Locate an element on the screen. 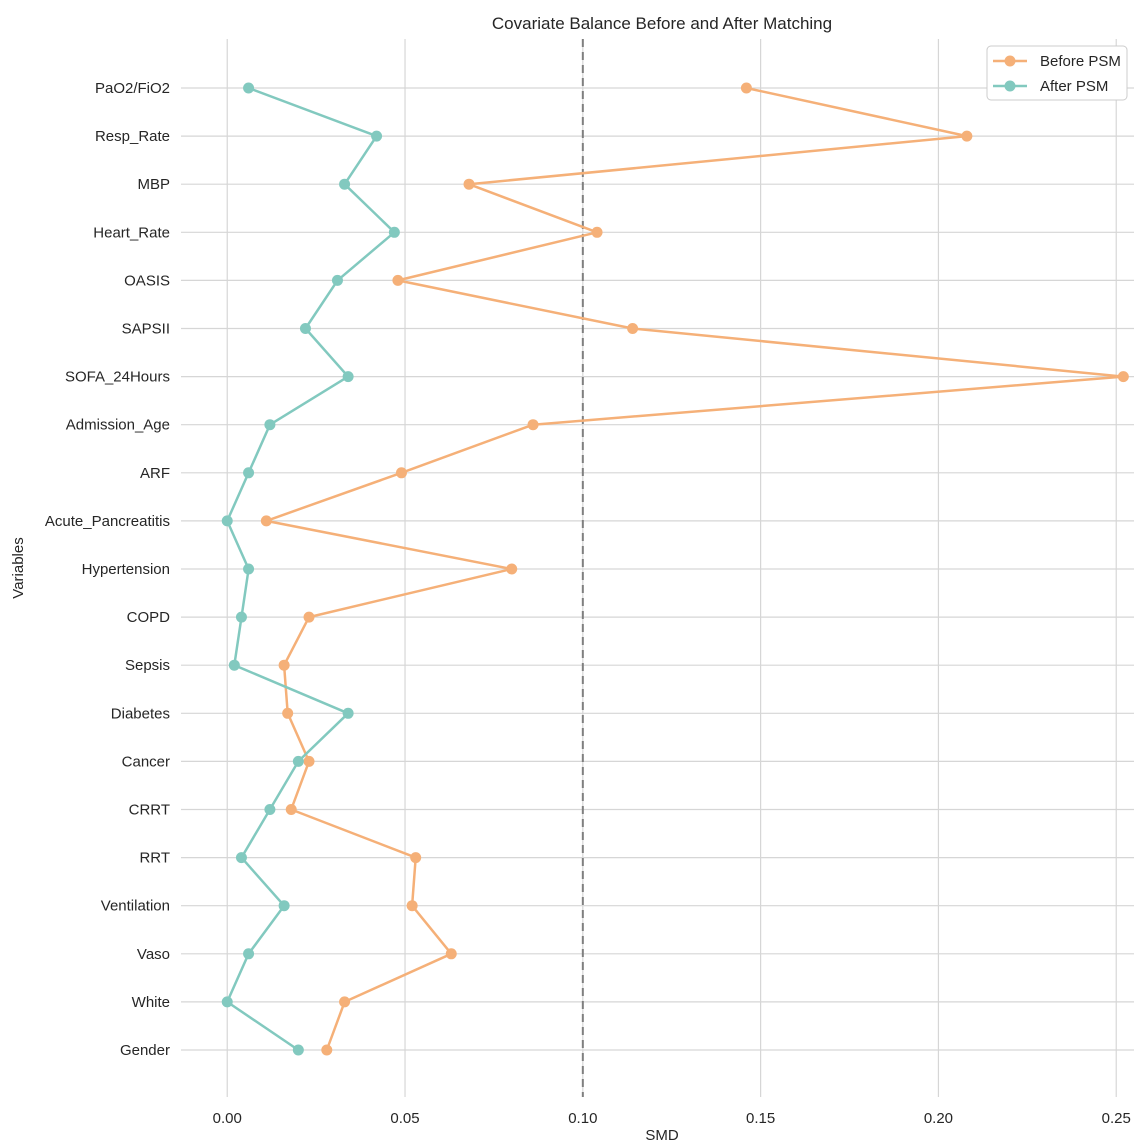 The width and height of the screenshot is (1134, 1142). y-tick-label-sepsis: Sepsis is located at coordinates (147, 665).